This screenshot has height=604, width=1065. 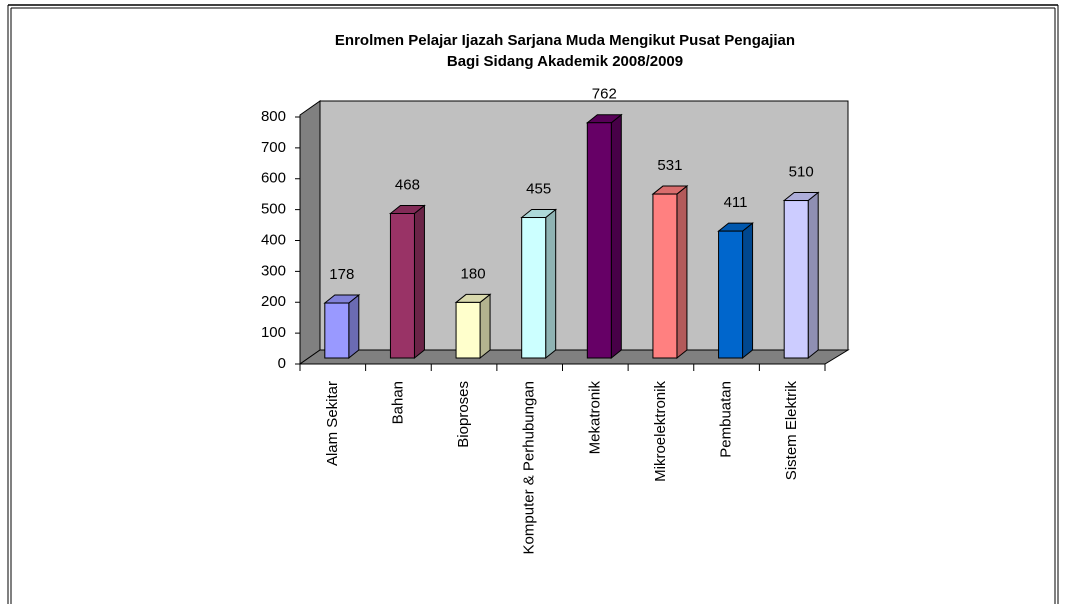 What do you see at coordinates (565, 61) in the screenshot?
I see `chart-title: Bagi Sidang Akademik 2008/2009` at bounding box center [565, 61].